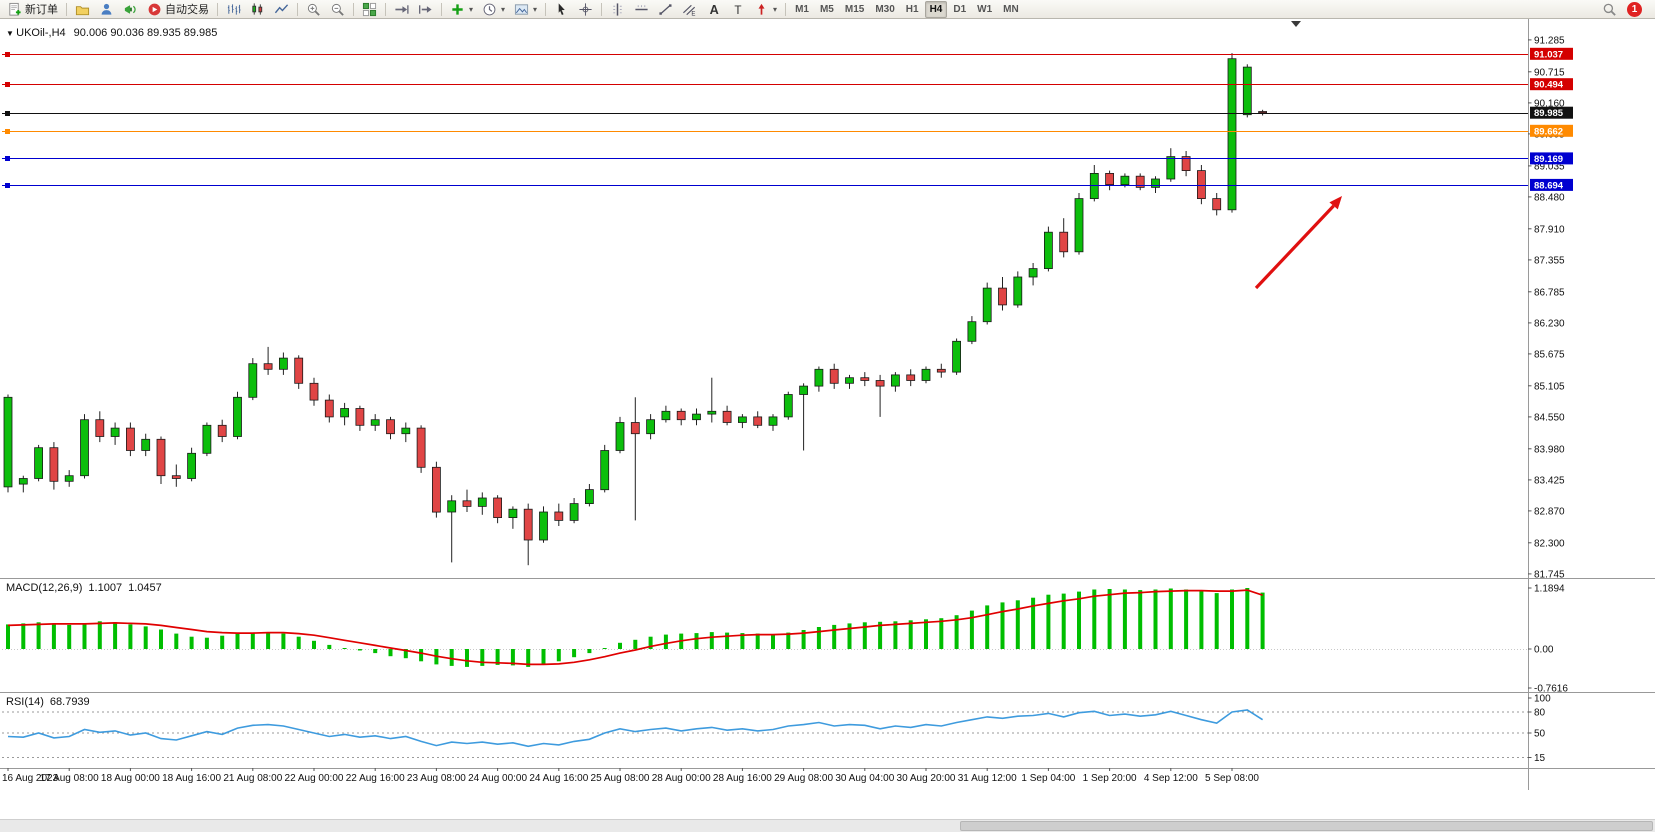  What do you see at coordinates (1549, 292) in the screenshot?
I see `svg-text: 86.785` at bounding box center [1549, 292].